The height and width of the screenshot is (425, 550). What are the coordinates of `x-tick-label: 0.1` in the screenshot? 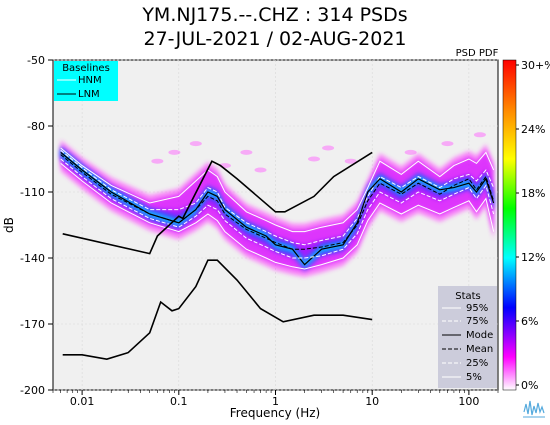 It's located at (179, 401).